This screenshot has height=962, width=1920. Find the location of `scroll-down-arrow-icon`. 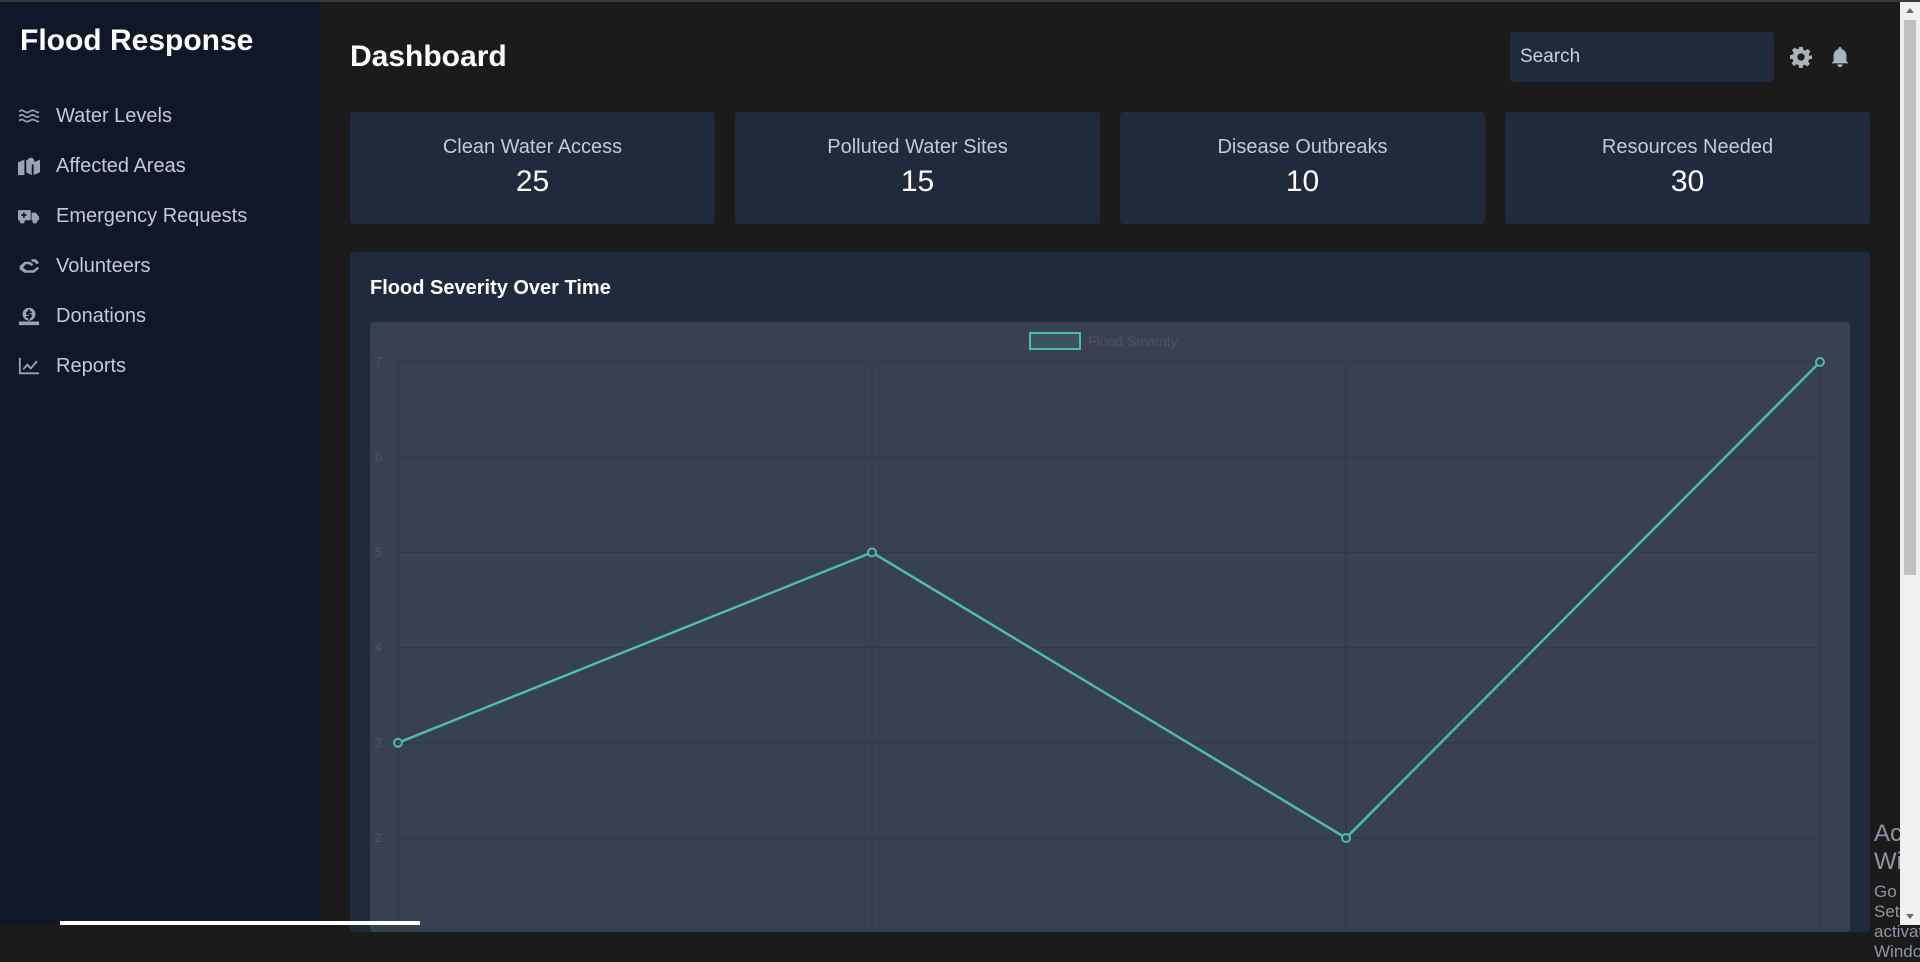

scroll-down-arrow-icon is located at coordinates (1910, 916).